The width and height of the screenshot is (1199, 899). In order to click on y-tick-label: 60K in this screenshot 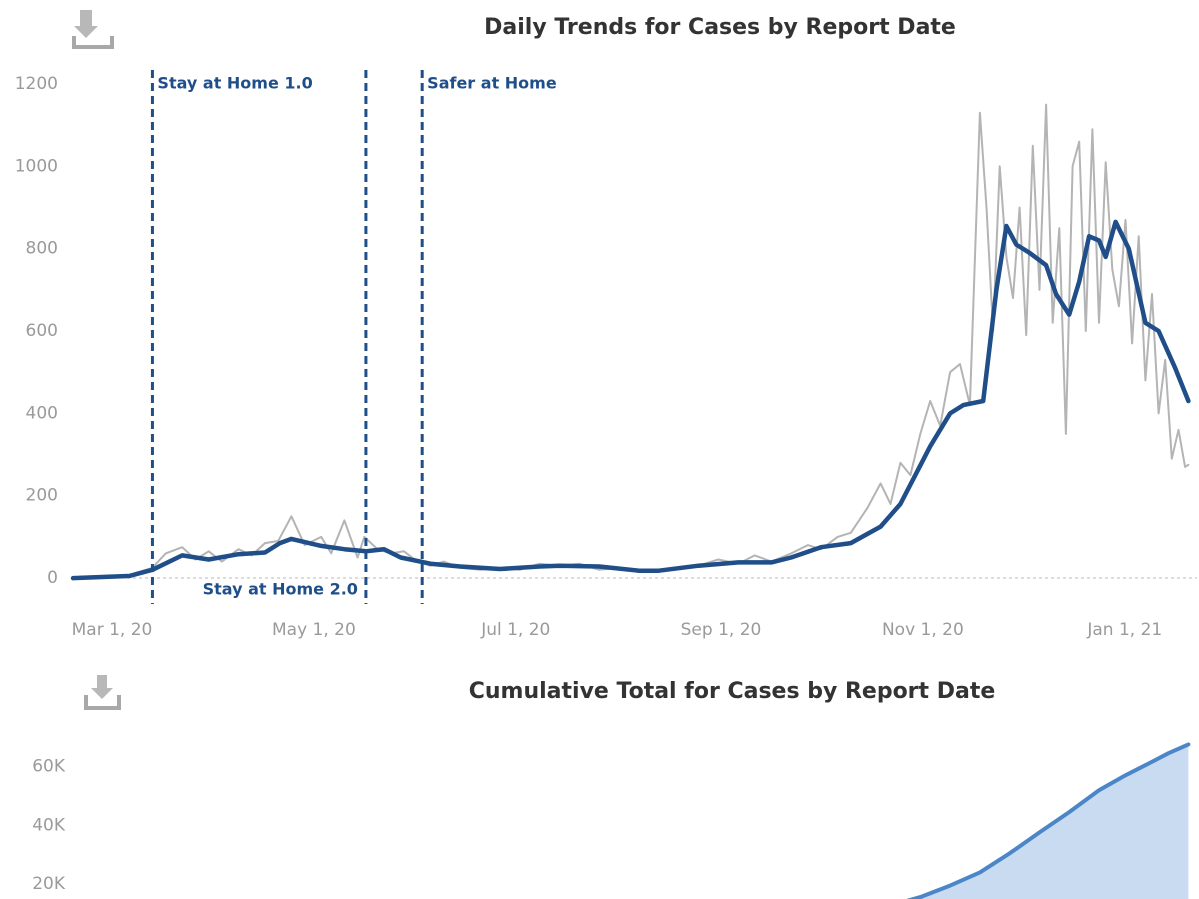, I will do `click(49, 766)`.